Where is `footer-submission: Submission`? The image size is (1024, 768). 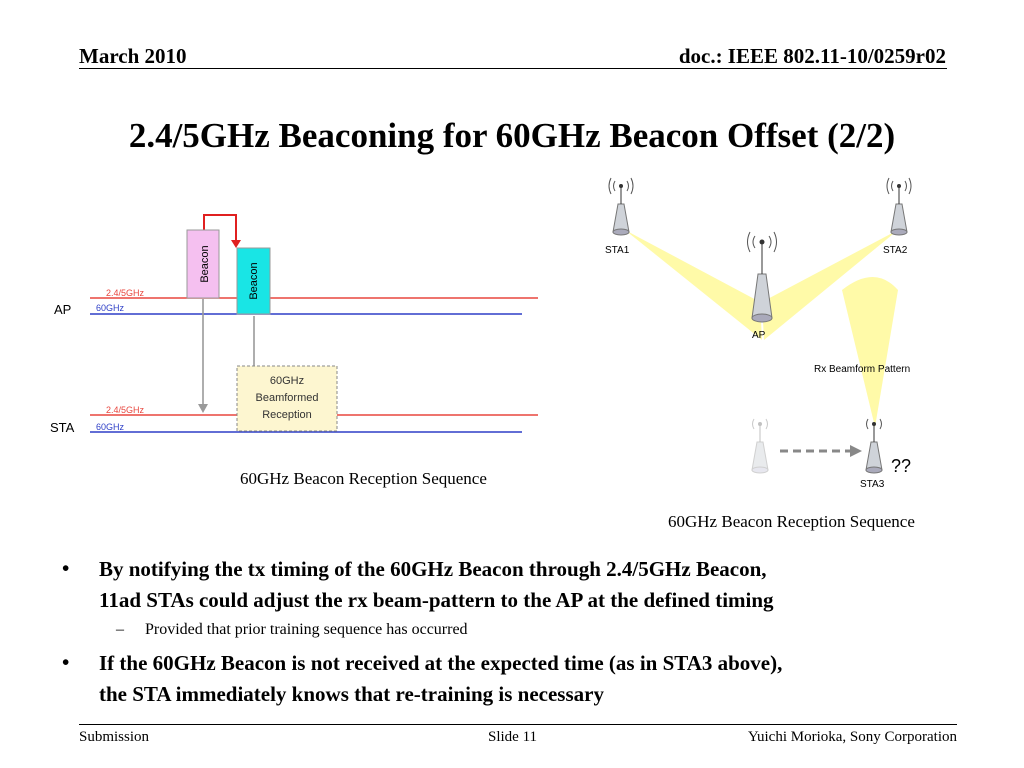 footer-submission: Submission is located at coordinates (114, 737).